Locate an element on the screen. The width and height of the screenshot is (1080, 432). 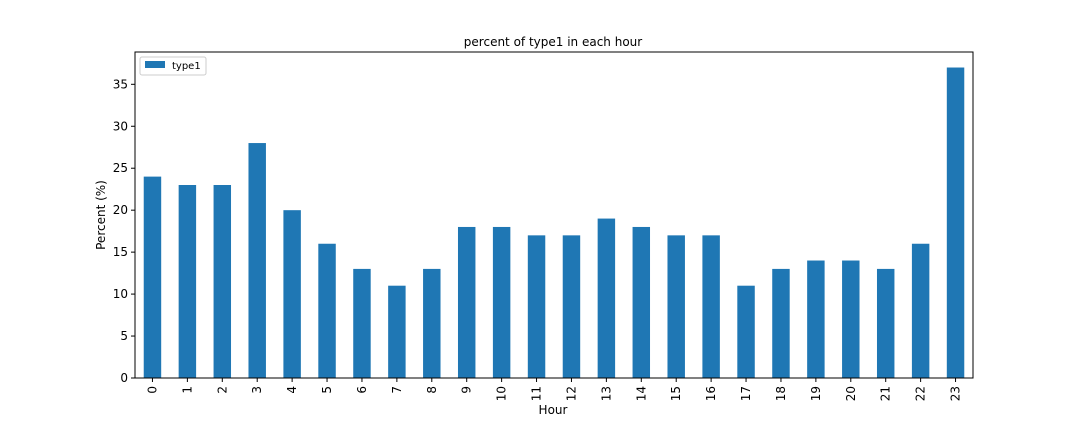
y-tick-label: 5 is located at coordinates (124, 336).